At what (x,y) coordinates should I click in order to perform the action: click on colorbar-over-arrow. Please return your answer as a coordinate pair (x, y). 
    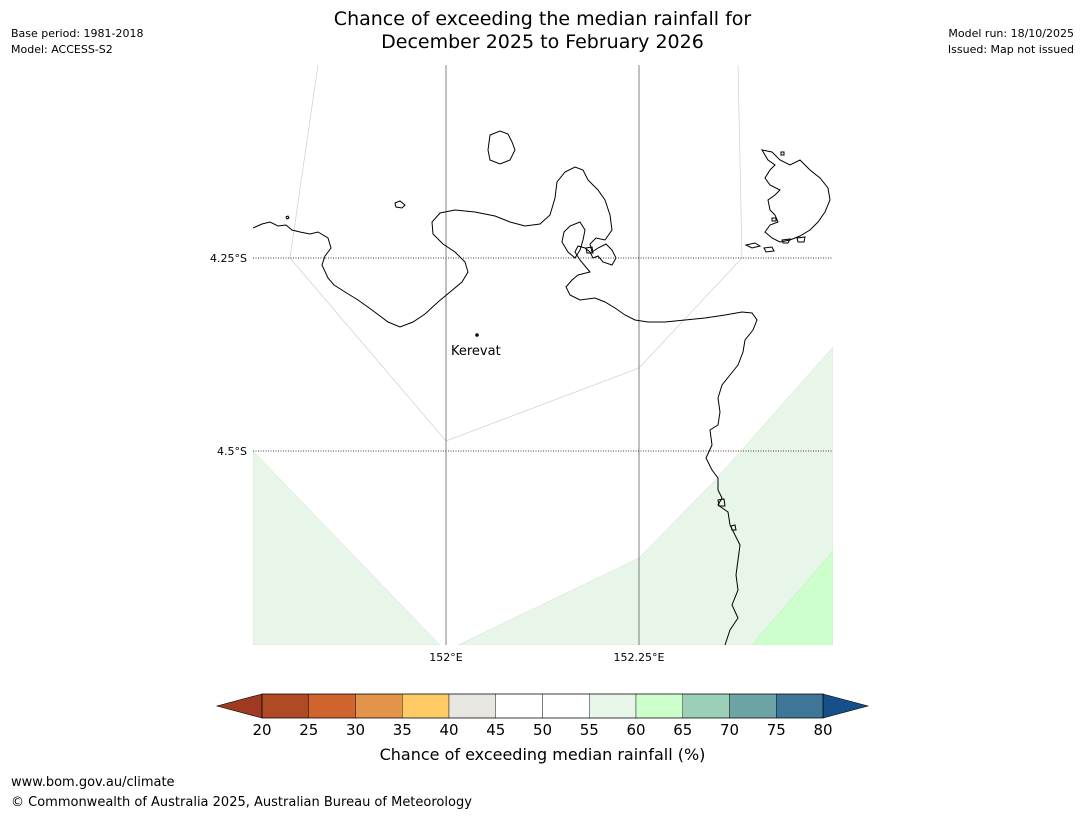
    Looking at the image, I should click on (846, 706).